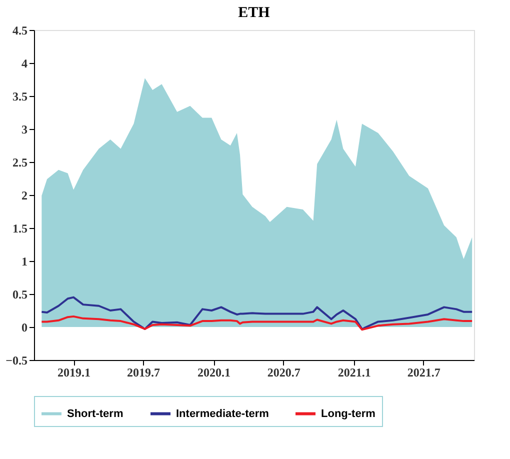  I want to click on y-tick-label: 3, so click(25, 129).